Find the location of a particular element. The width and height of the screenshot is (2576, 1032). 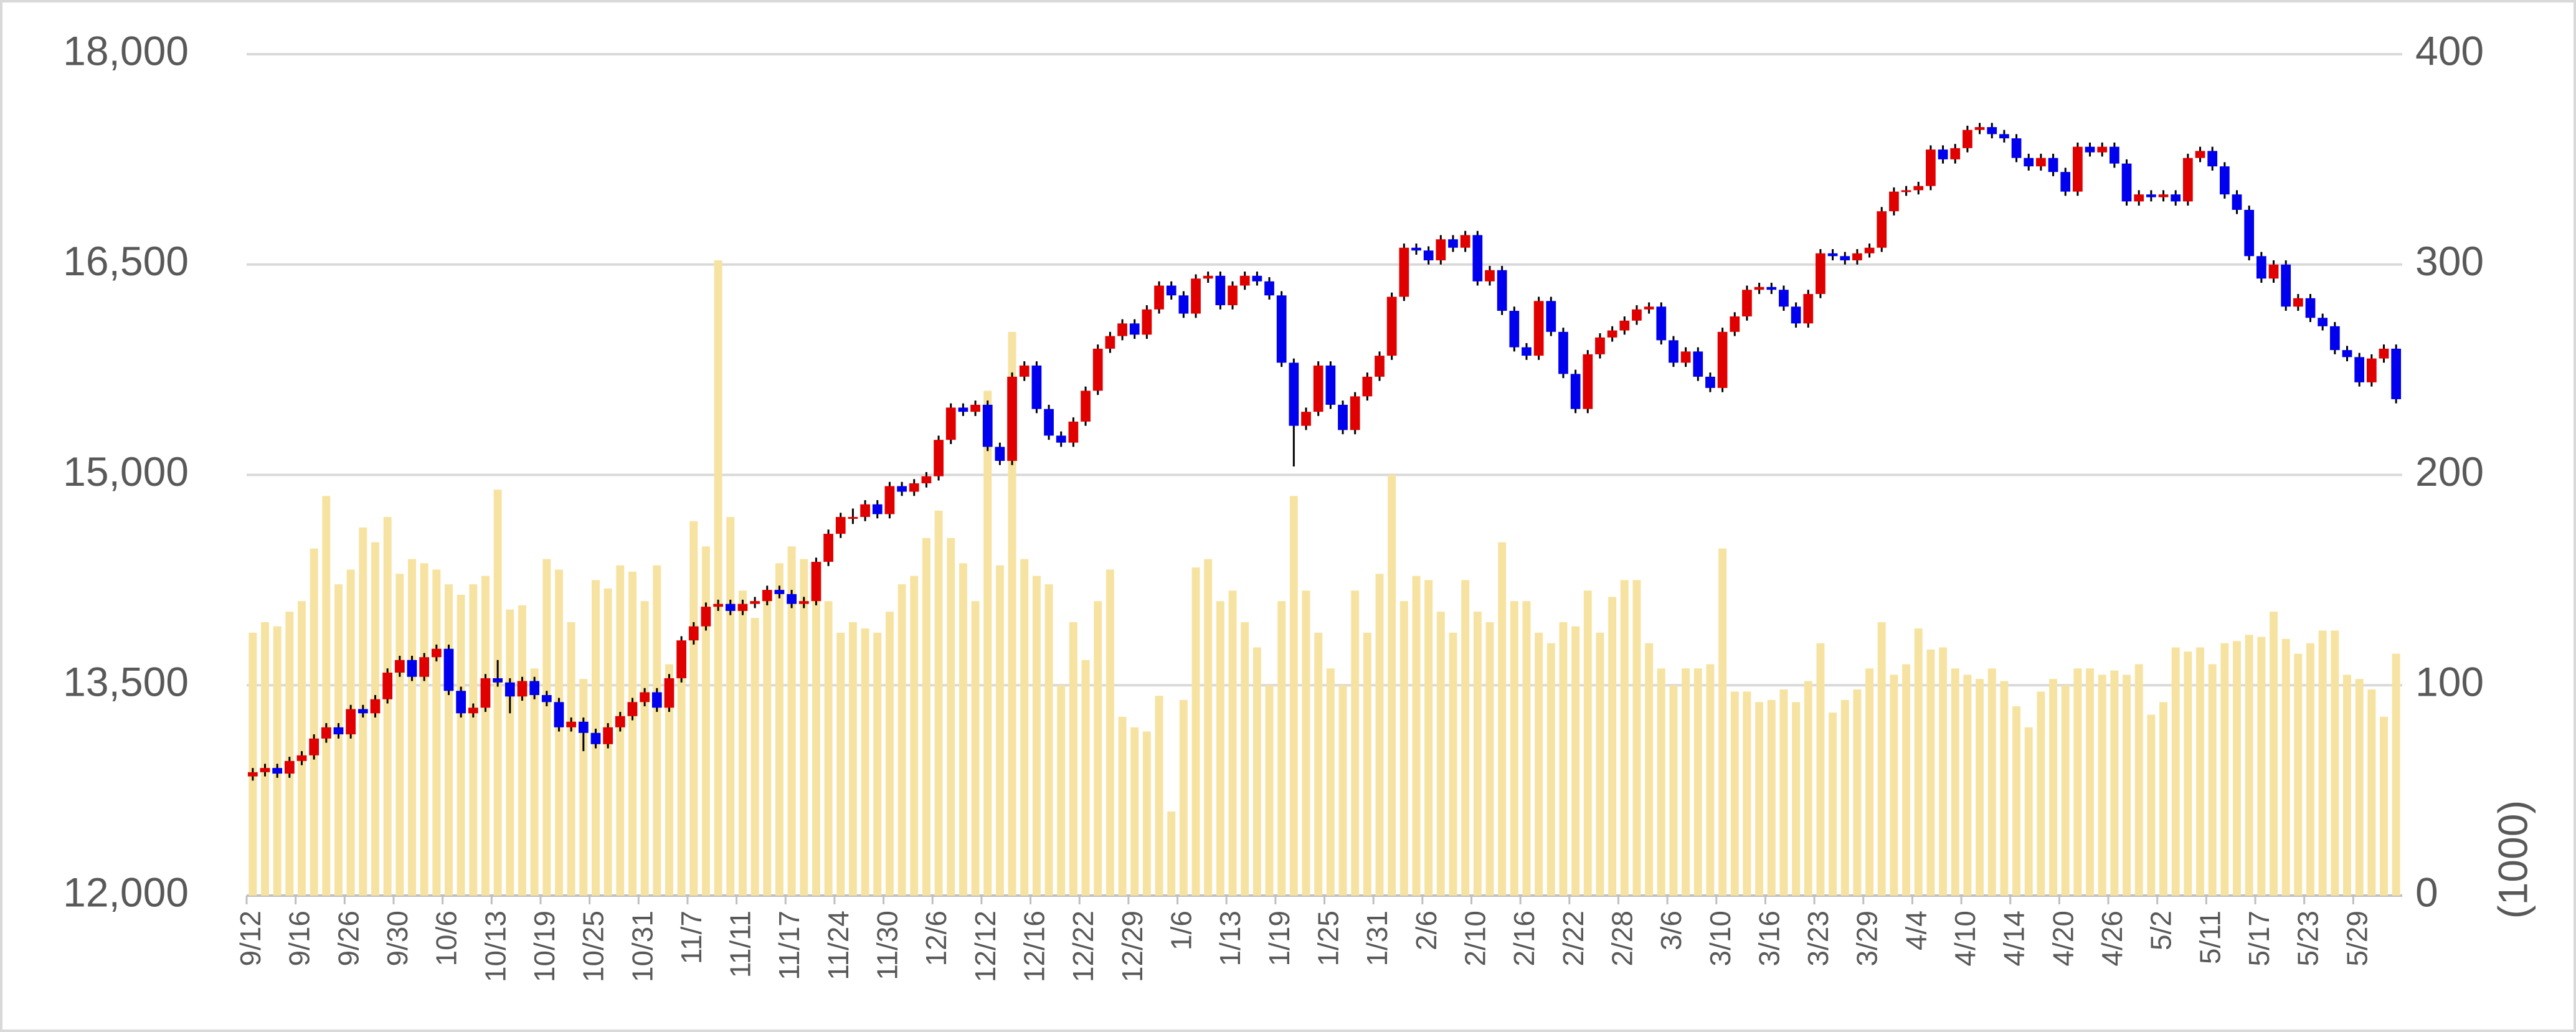

x-tick-label: 11/11 is located at coordinates (740, 944).